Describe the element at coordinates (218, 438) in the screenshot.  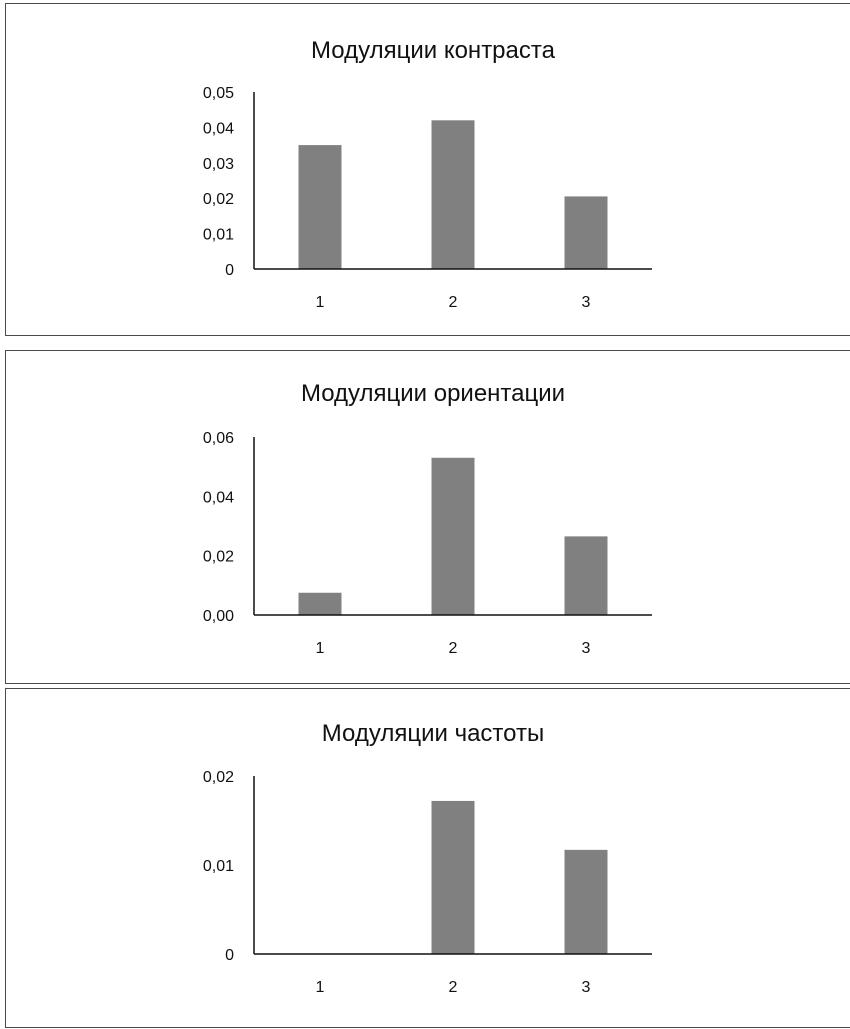
I see `y-tick-label: 0,06` at that location.